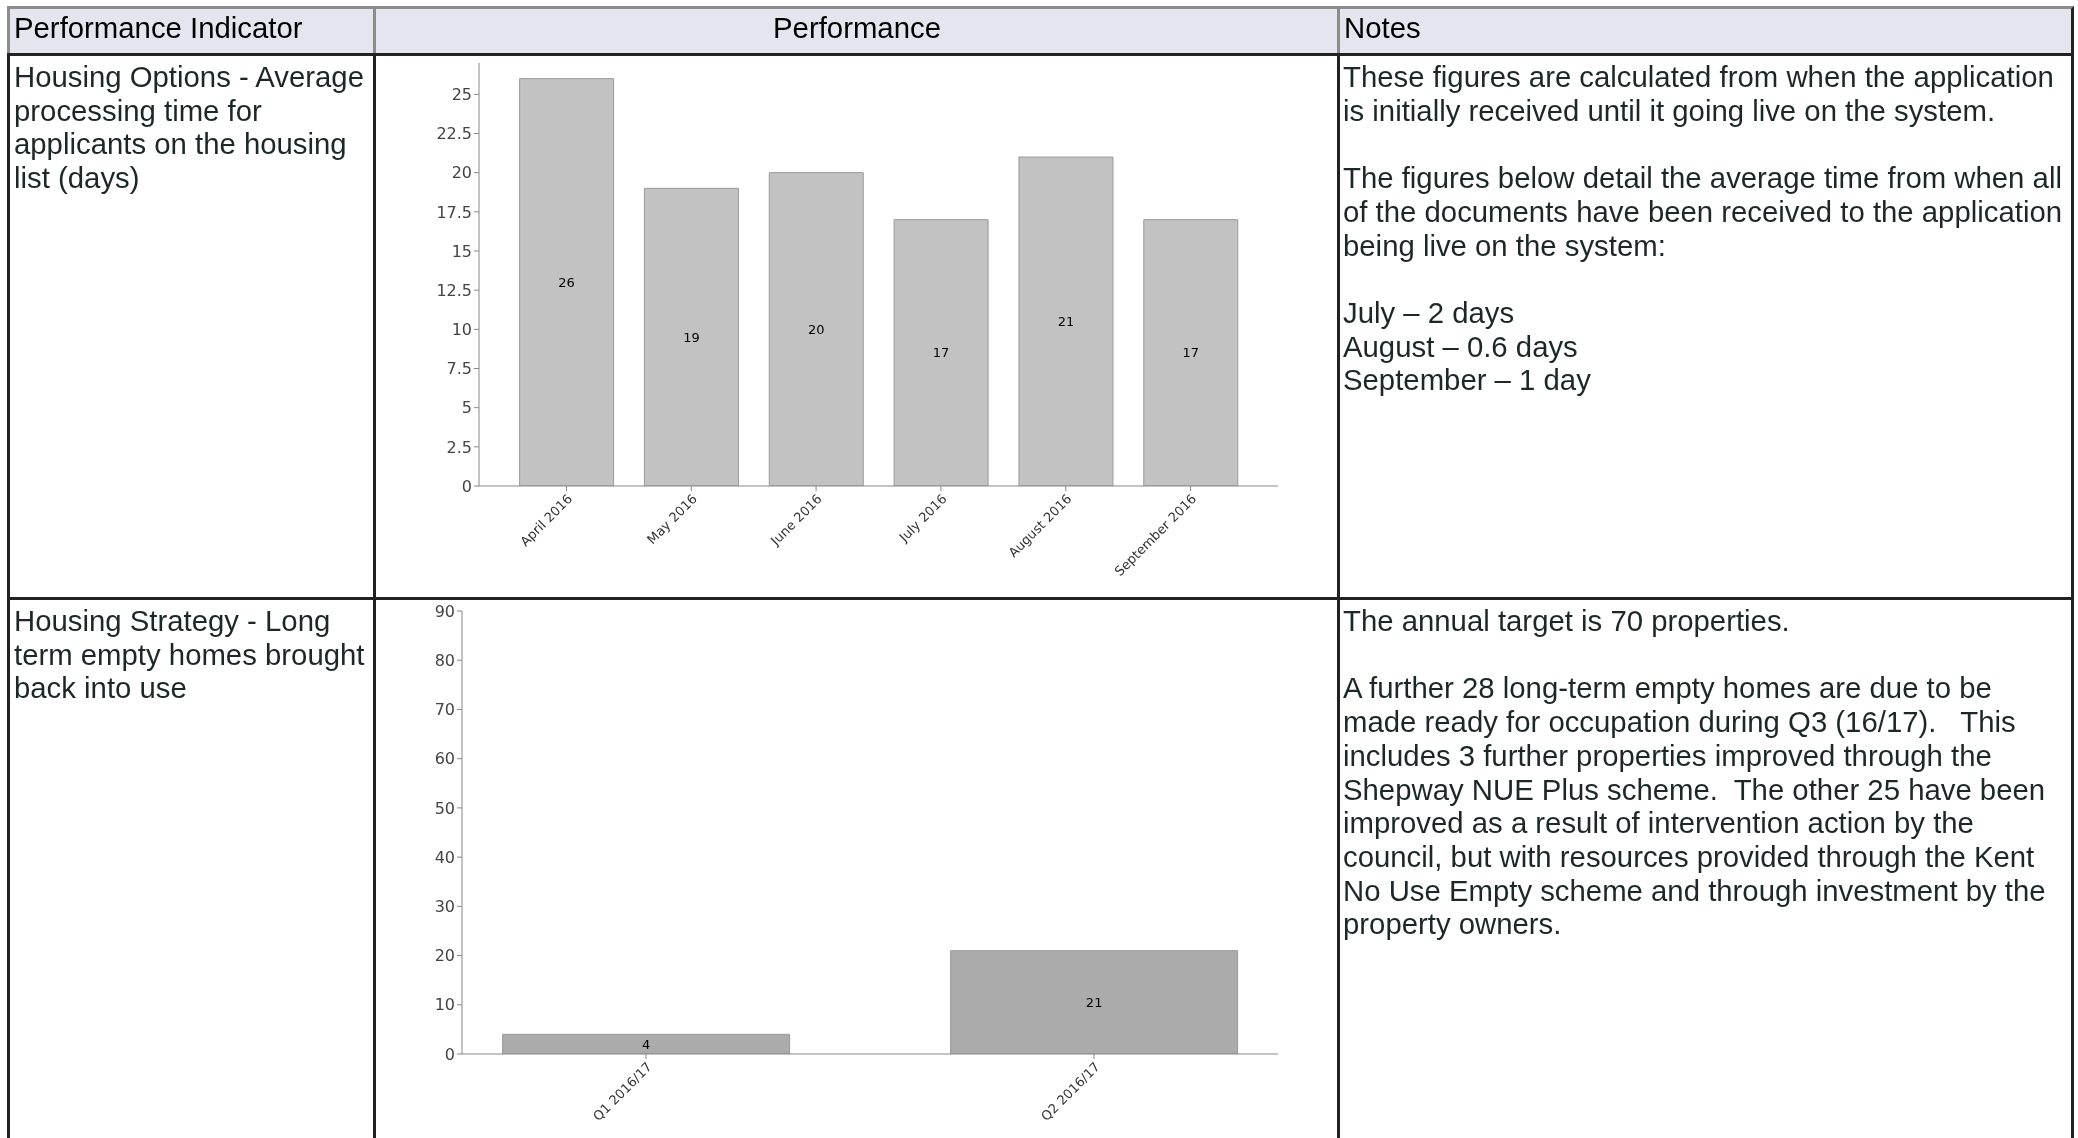 Image resolution: width=2078 pixels, height=1138 pixels. What do you see at coordinates (444, 907) in the screenshot?
I see `y-tick-label: 30` at bounding box center [444, 907].